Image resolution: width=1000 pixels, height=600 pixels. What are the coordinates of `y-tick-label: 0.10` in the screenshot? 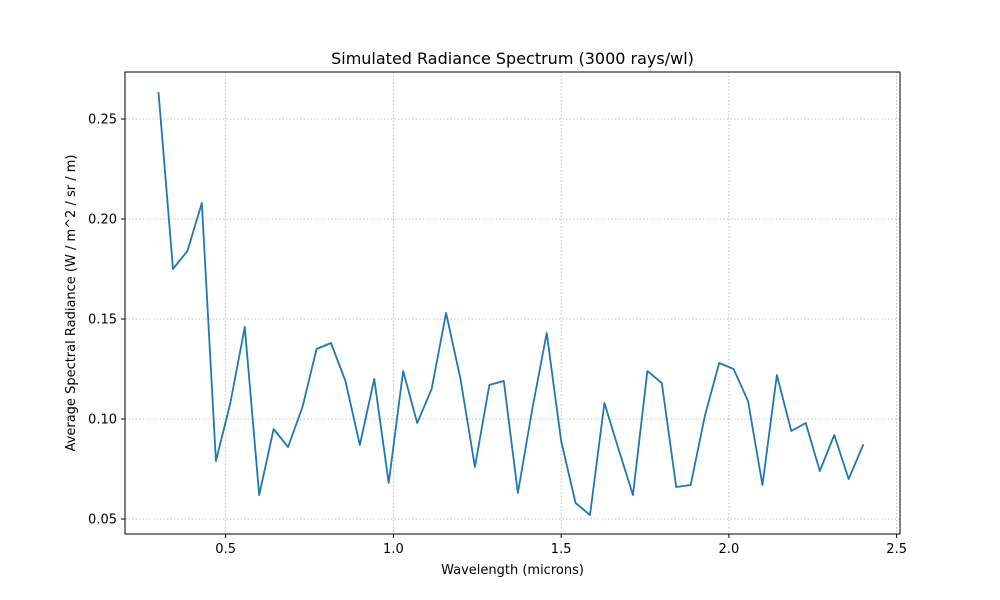 It's located at (102, 420).